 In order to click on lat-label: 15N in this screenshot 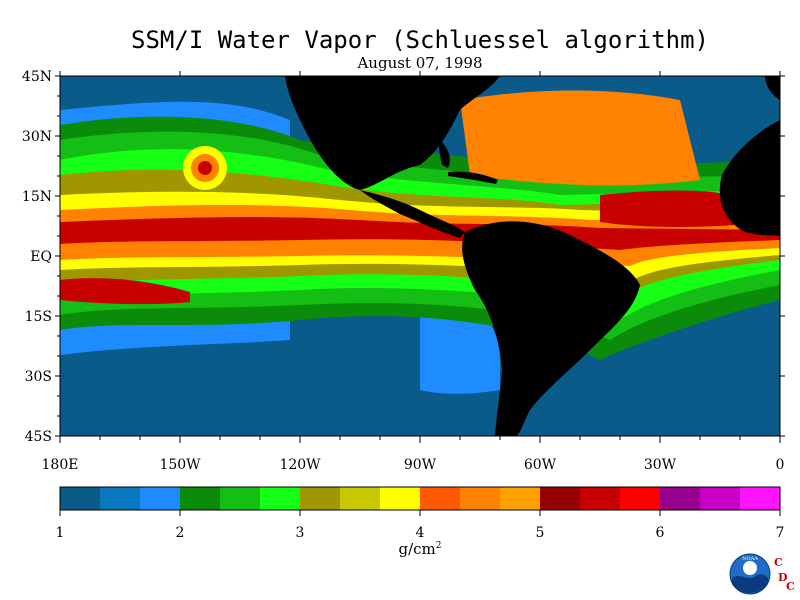, I will do `click(37, 197)`.